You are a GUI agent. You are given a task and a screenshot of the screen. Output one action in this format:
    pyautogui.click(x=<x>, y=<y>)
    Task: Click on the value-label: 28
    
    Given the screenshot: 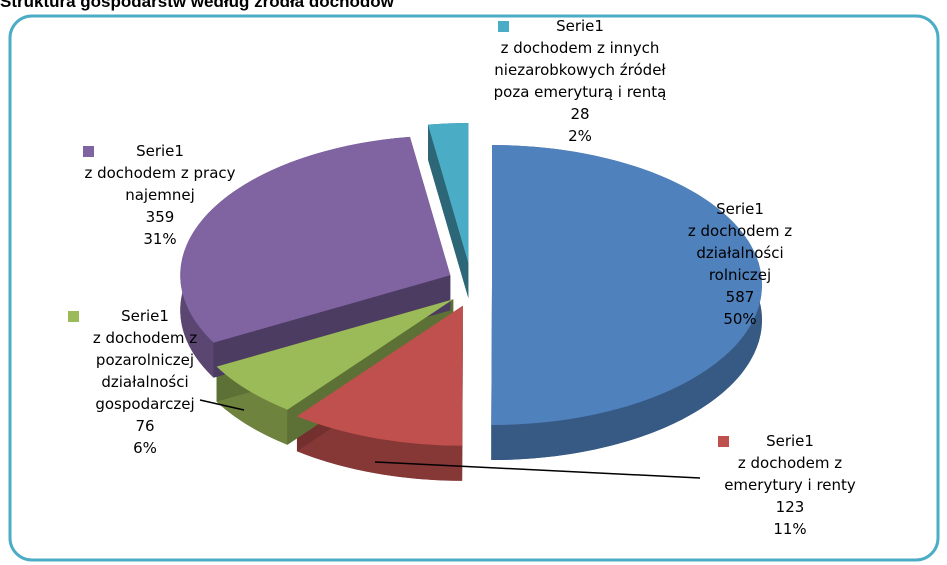 What is the action you would take?
    pyautogui.click(x=580, y=114)
    